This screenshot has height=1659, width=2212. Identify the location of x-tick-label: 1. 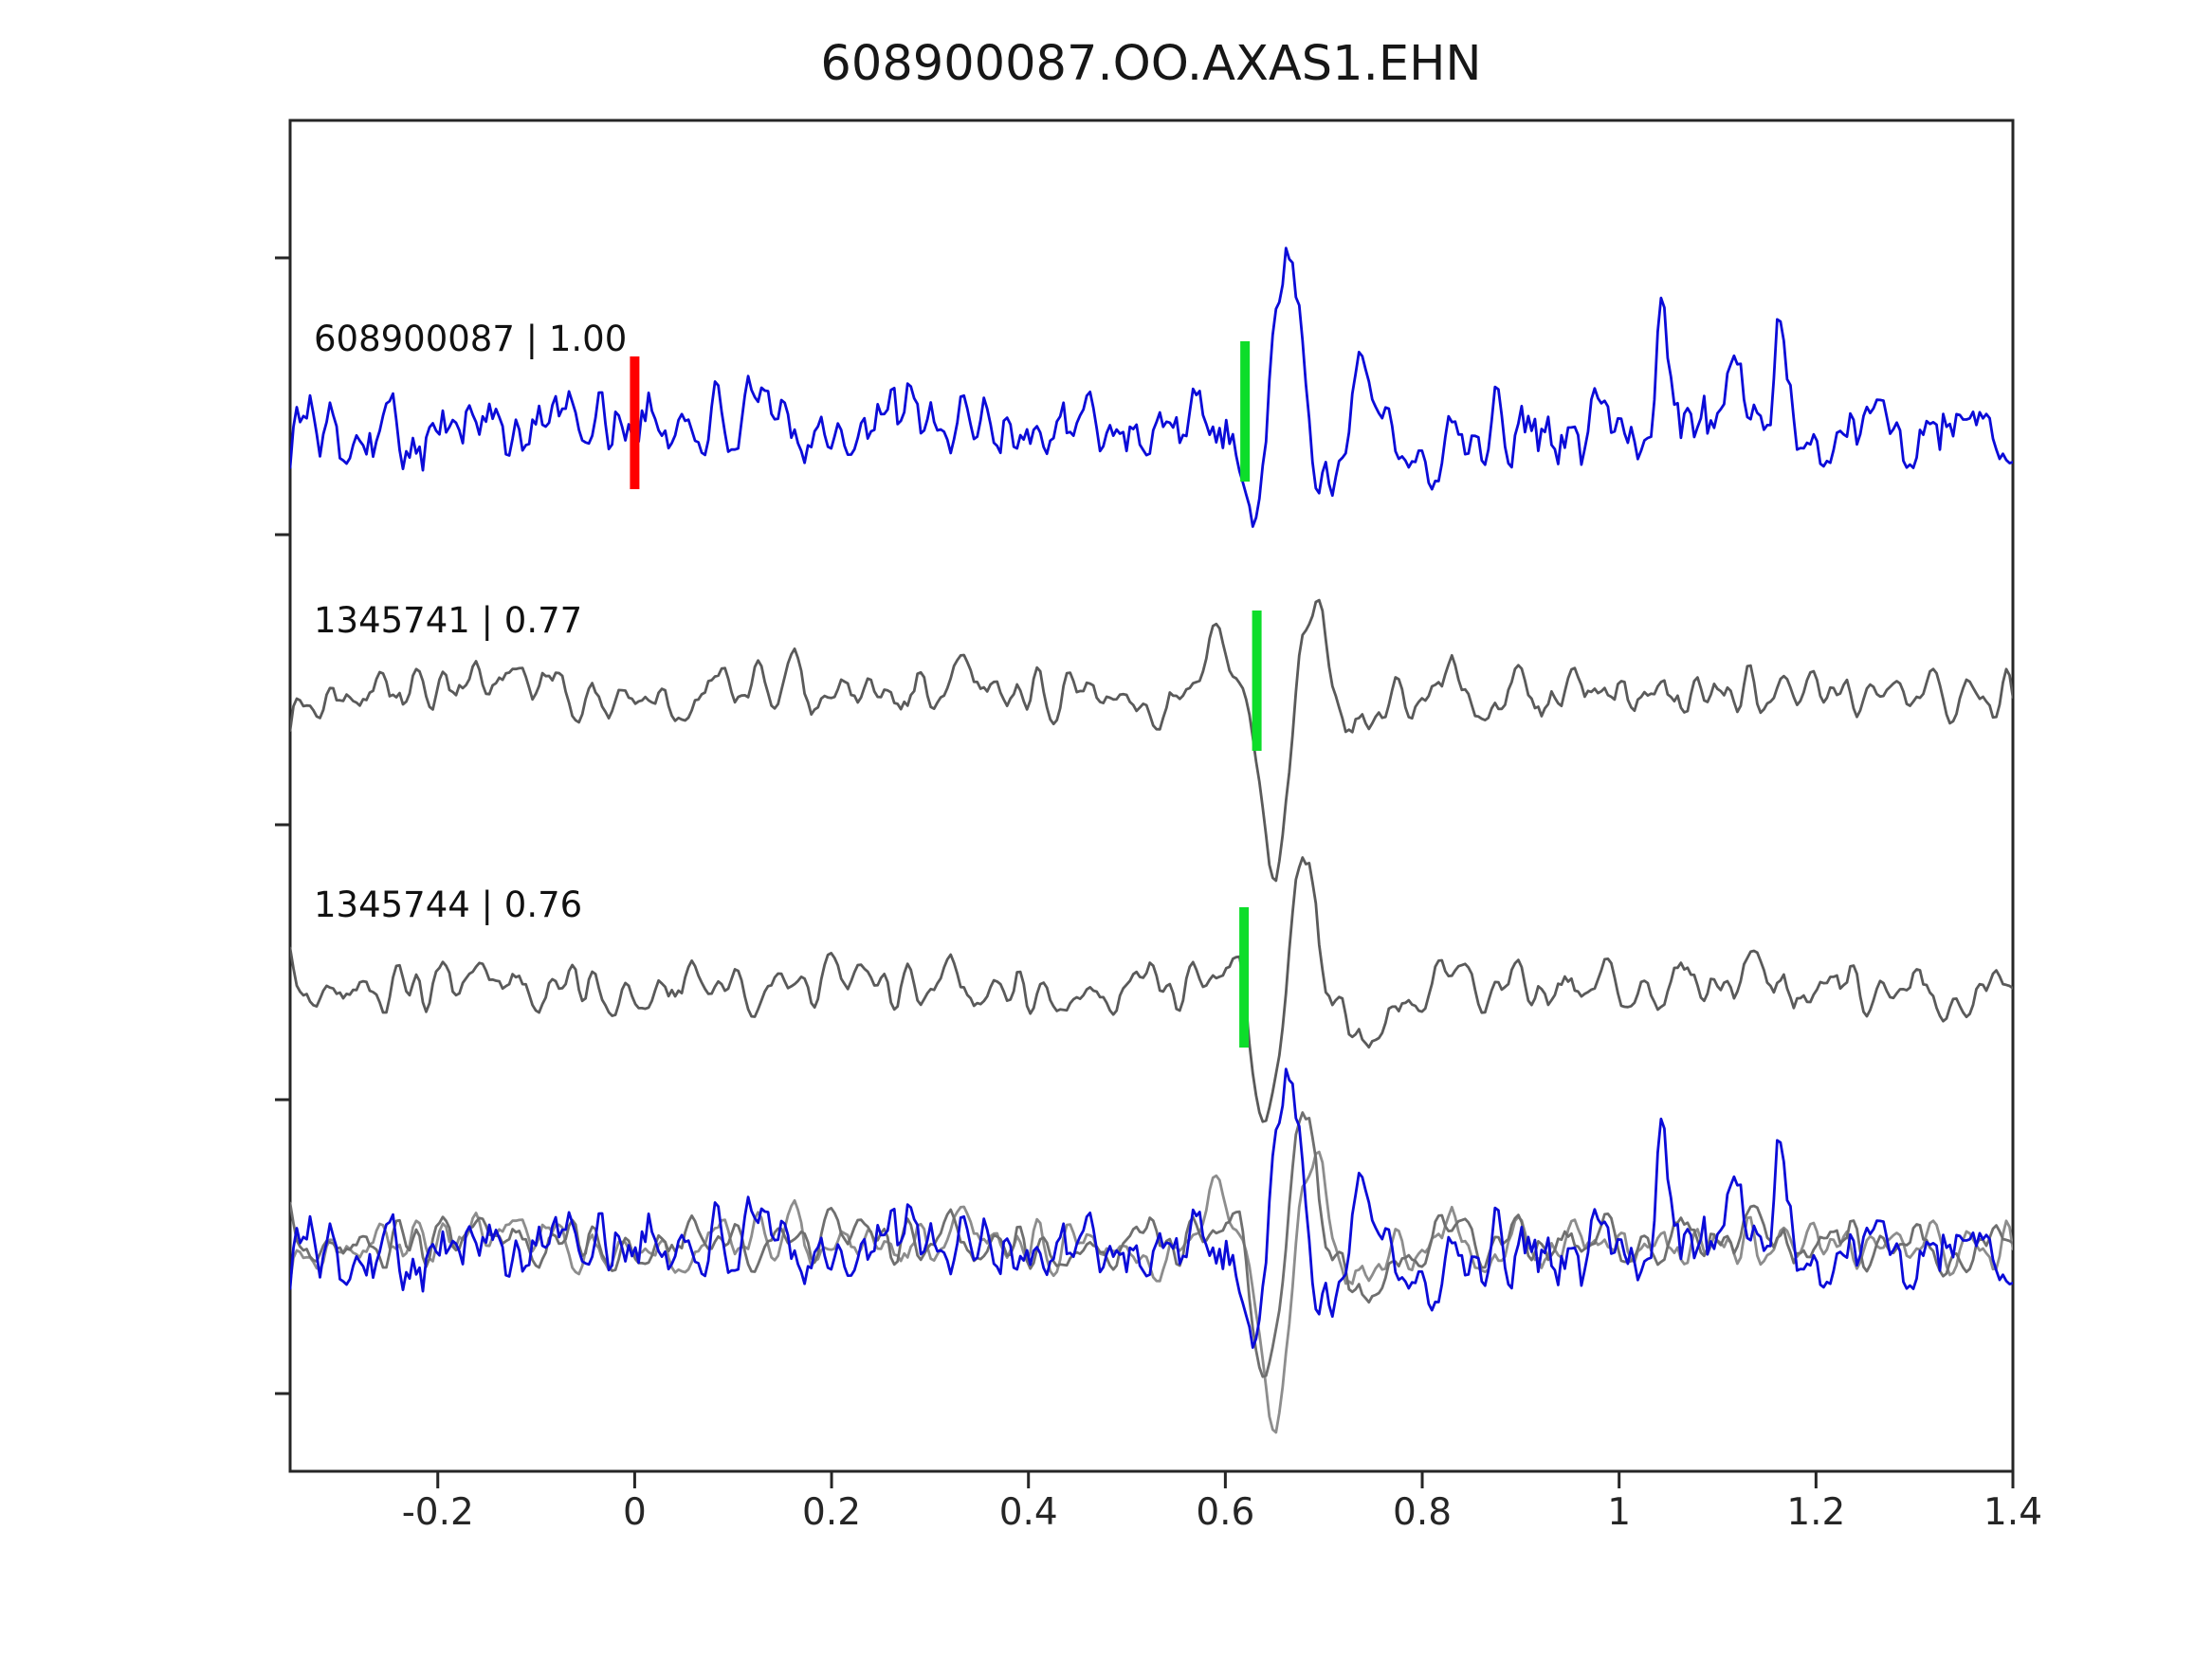
(1619, 1512).